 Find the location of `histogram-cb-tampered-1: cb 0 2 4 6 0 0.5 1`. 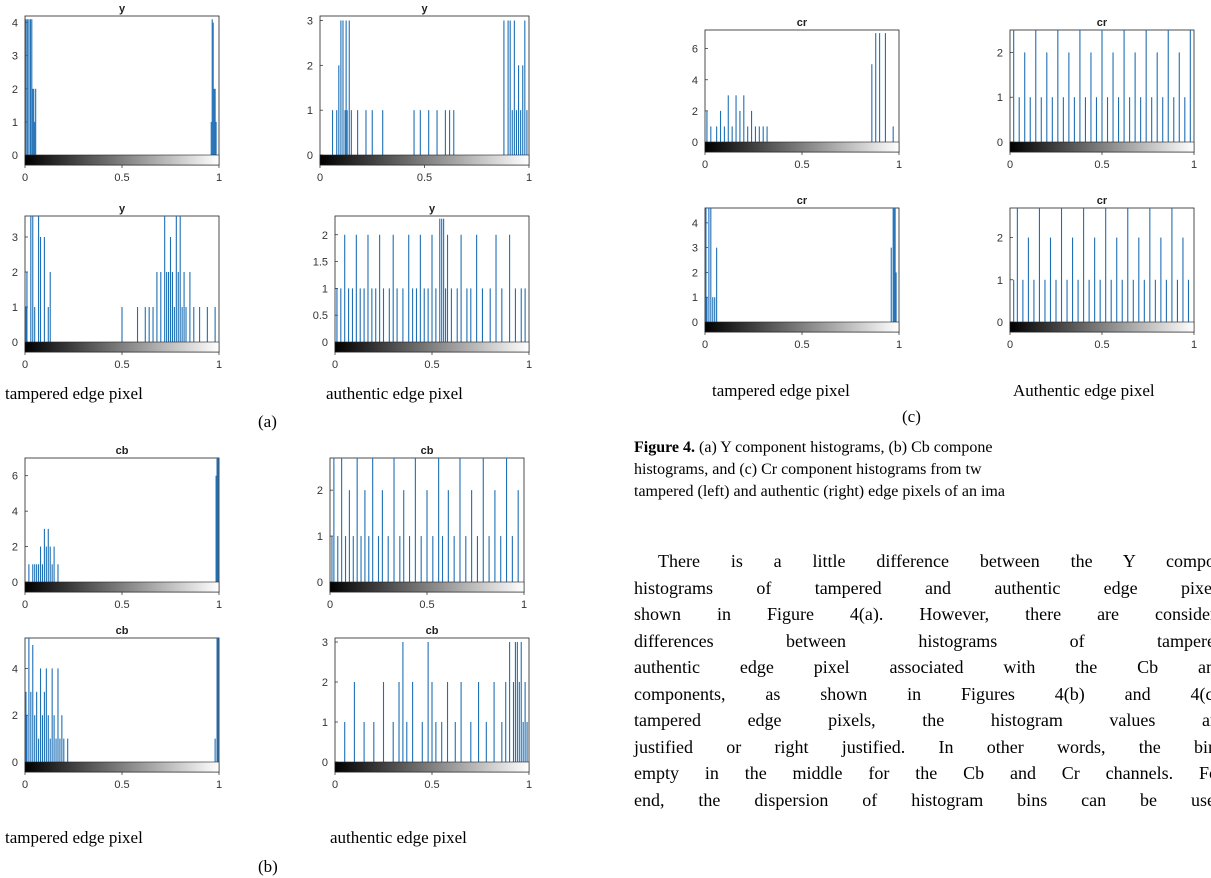

histogram-cb-tampered-1: cb 0 2 4 6 0 0.5 1 is located at coordinates (112, 532).